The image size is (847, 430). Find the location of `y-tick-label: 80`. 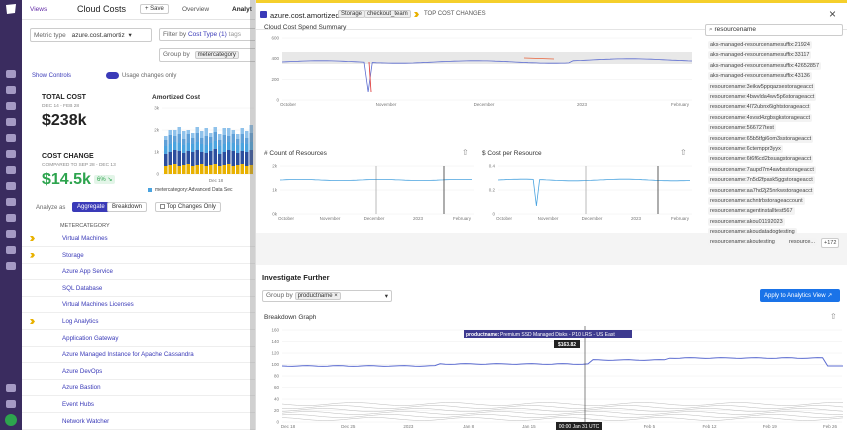

y-tick-label: 80 is located at coordinates (277, 376).